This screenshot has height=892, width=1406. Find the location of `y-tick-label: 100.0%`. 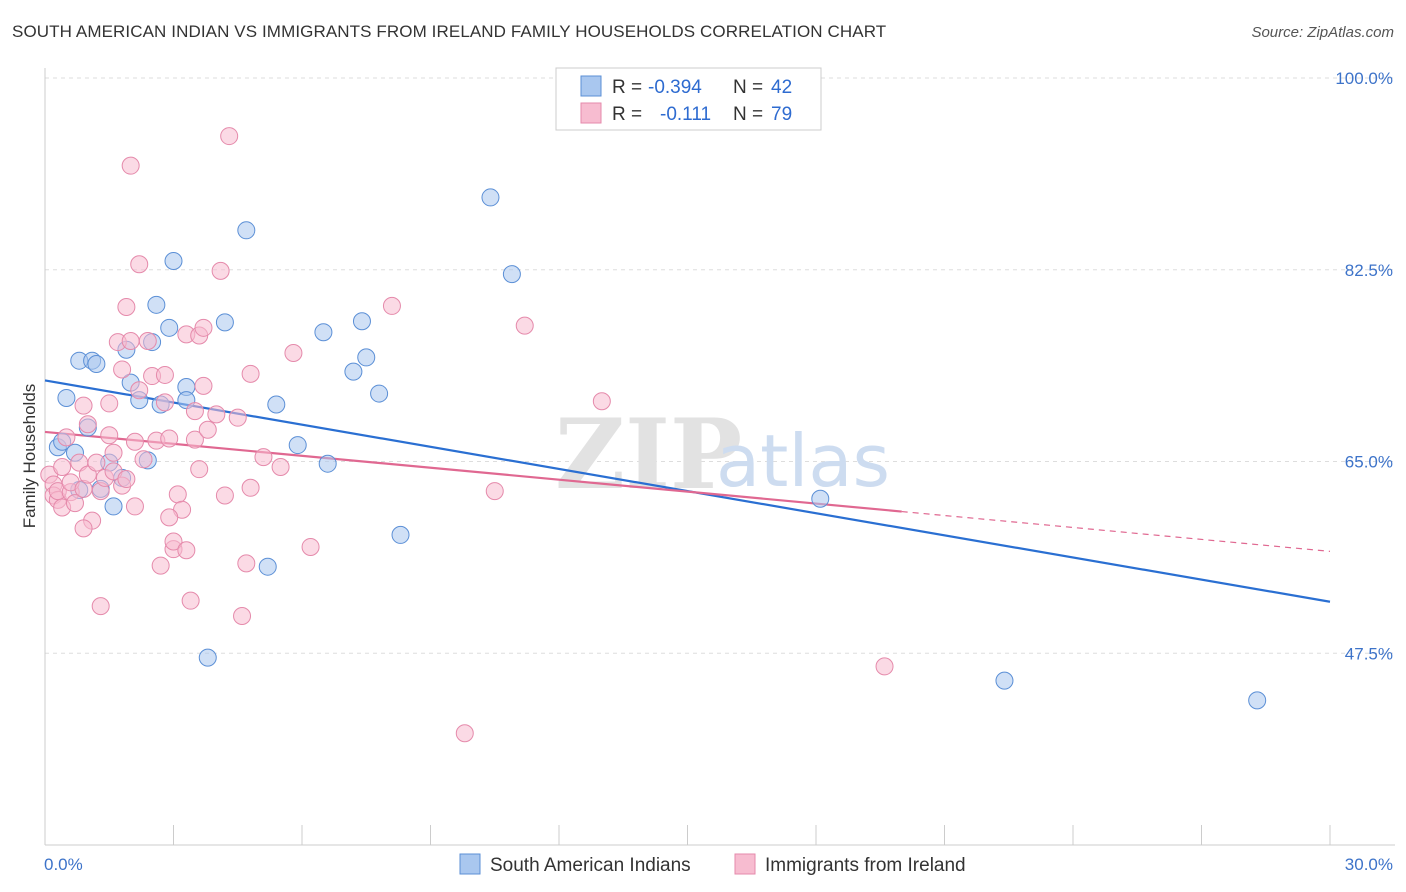

y-tick-label: 100.0% is located at coordinates (1364, 78).